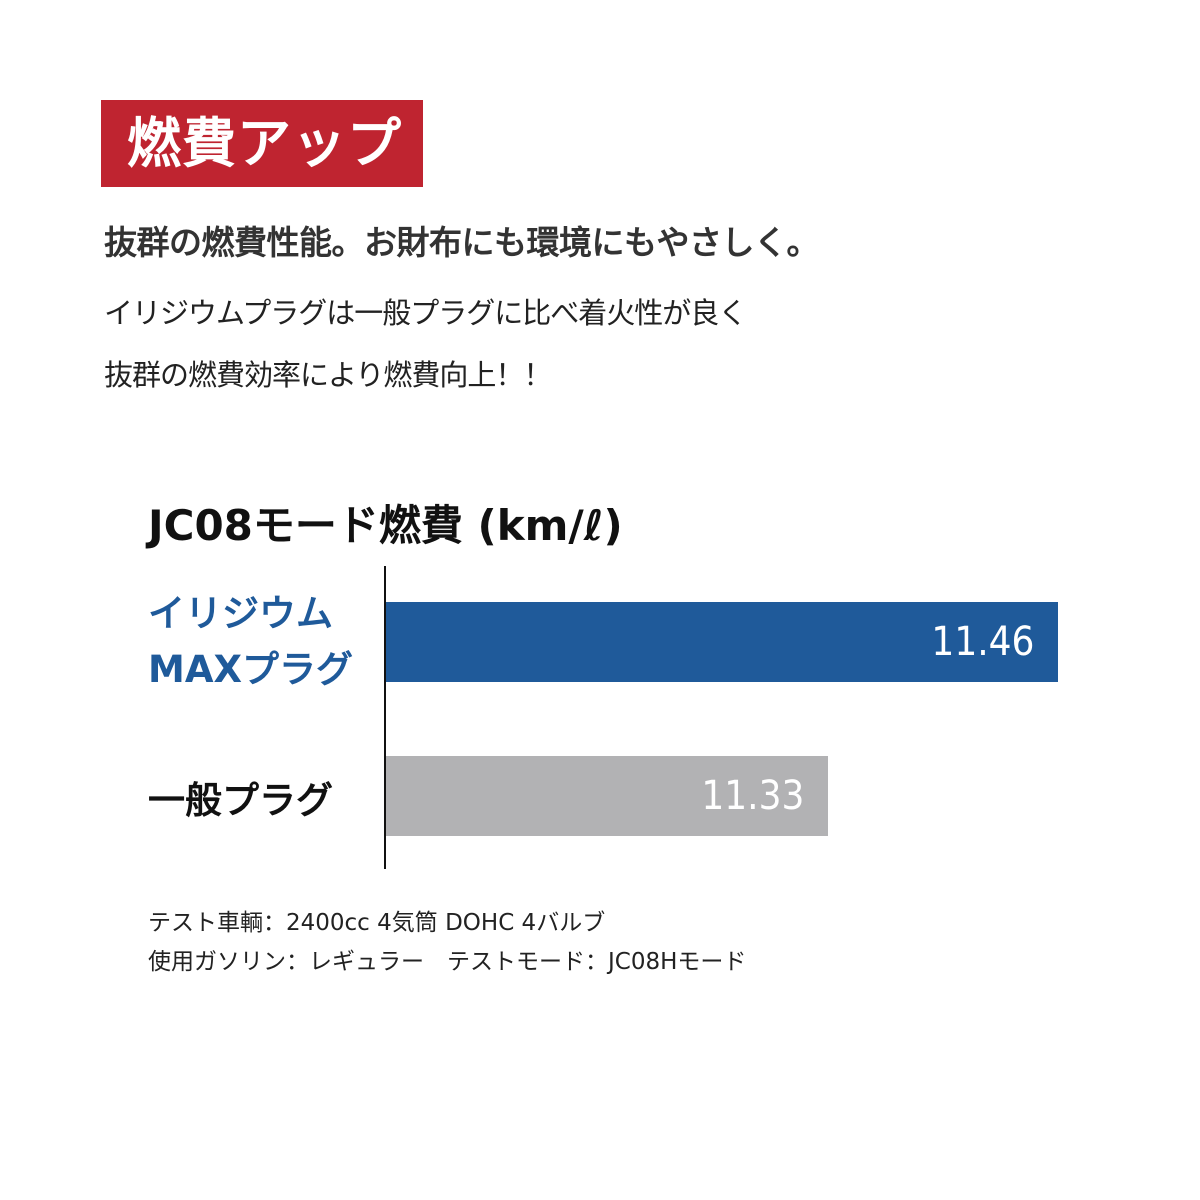  Describe the element at coordinates (250, 669) in the screenshot. I see `category-label-line: MAXプラグ` at that location.